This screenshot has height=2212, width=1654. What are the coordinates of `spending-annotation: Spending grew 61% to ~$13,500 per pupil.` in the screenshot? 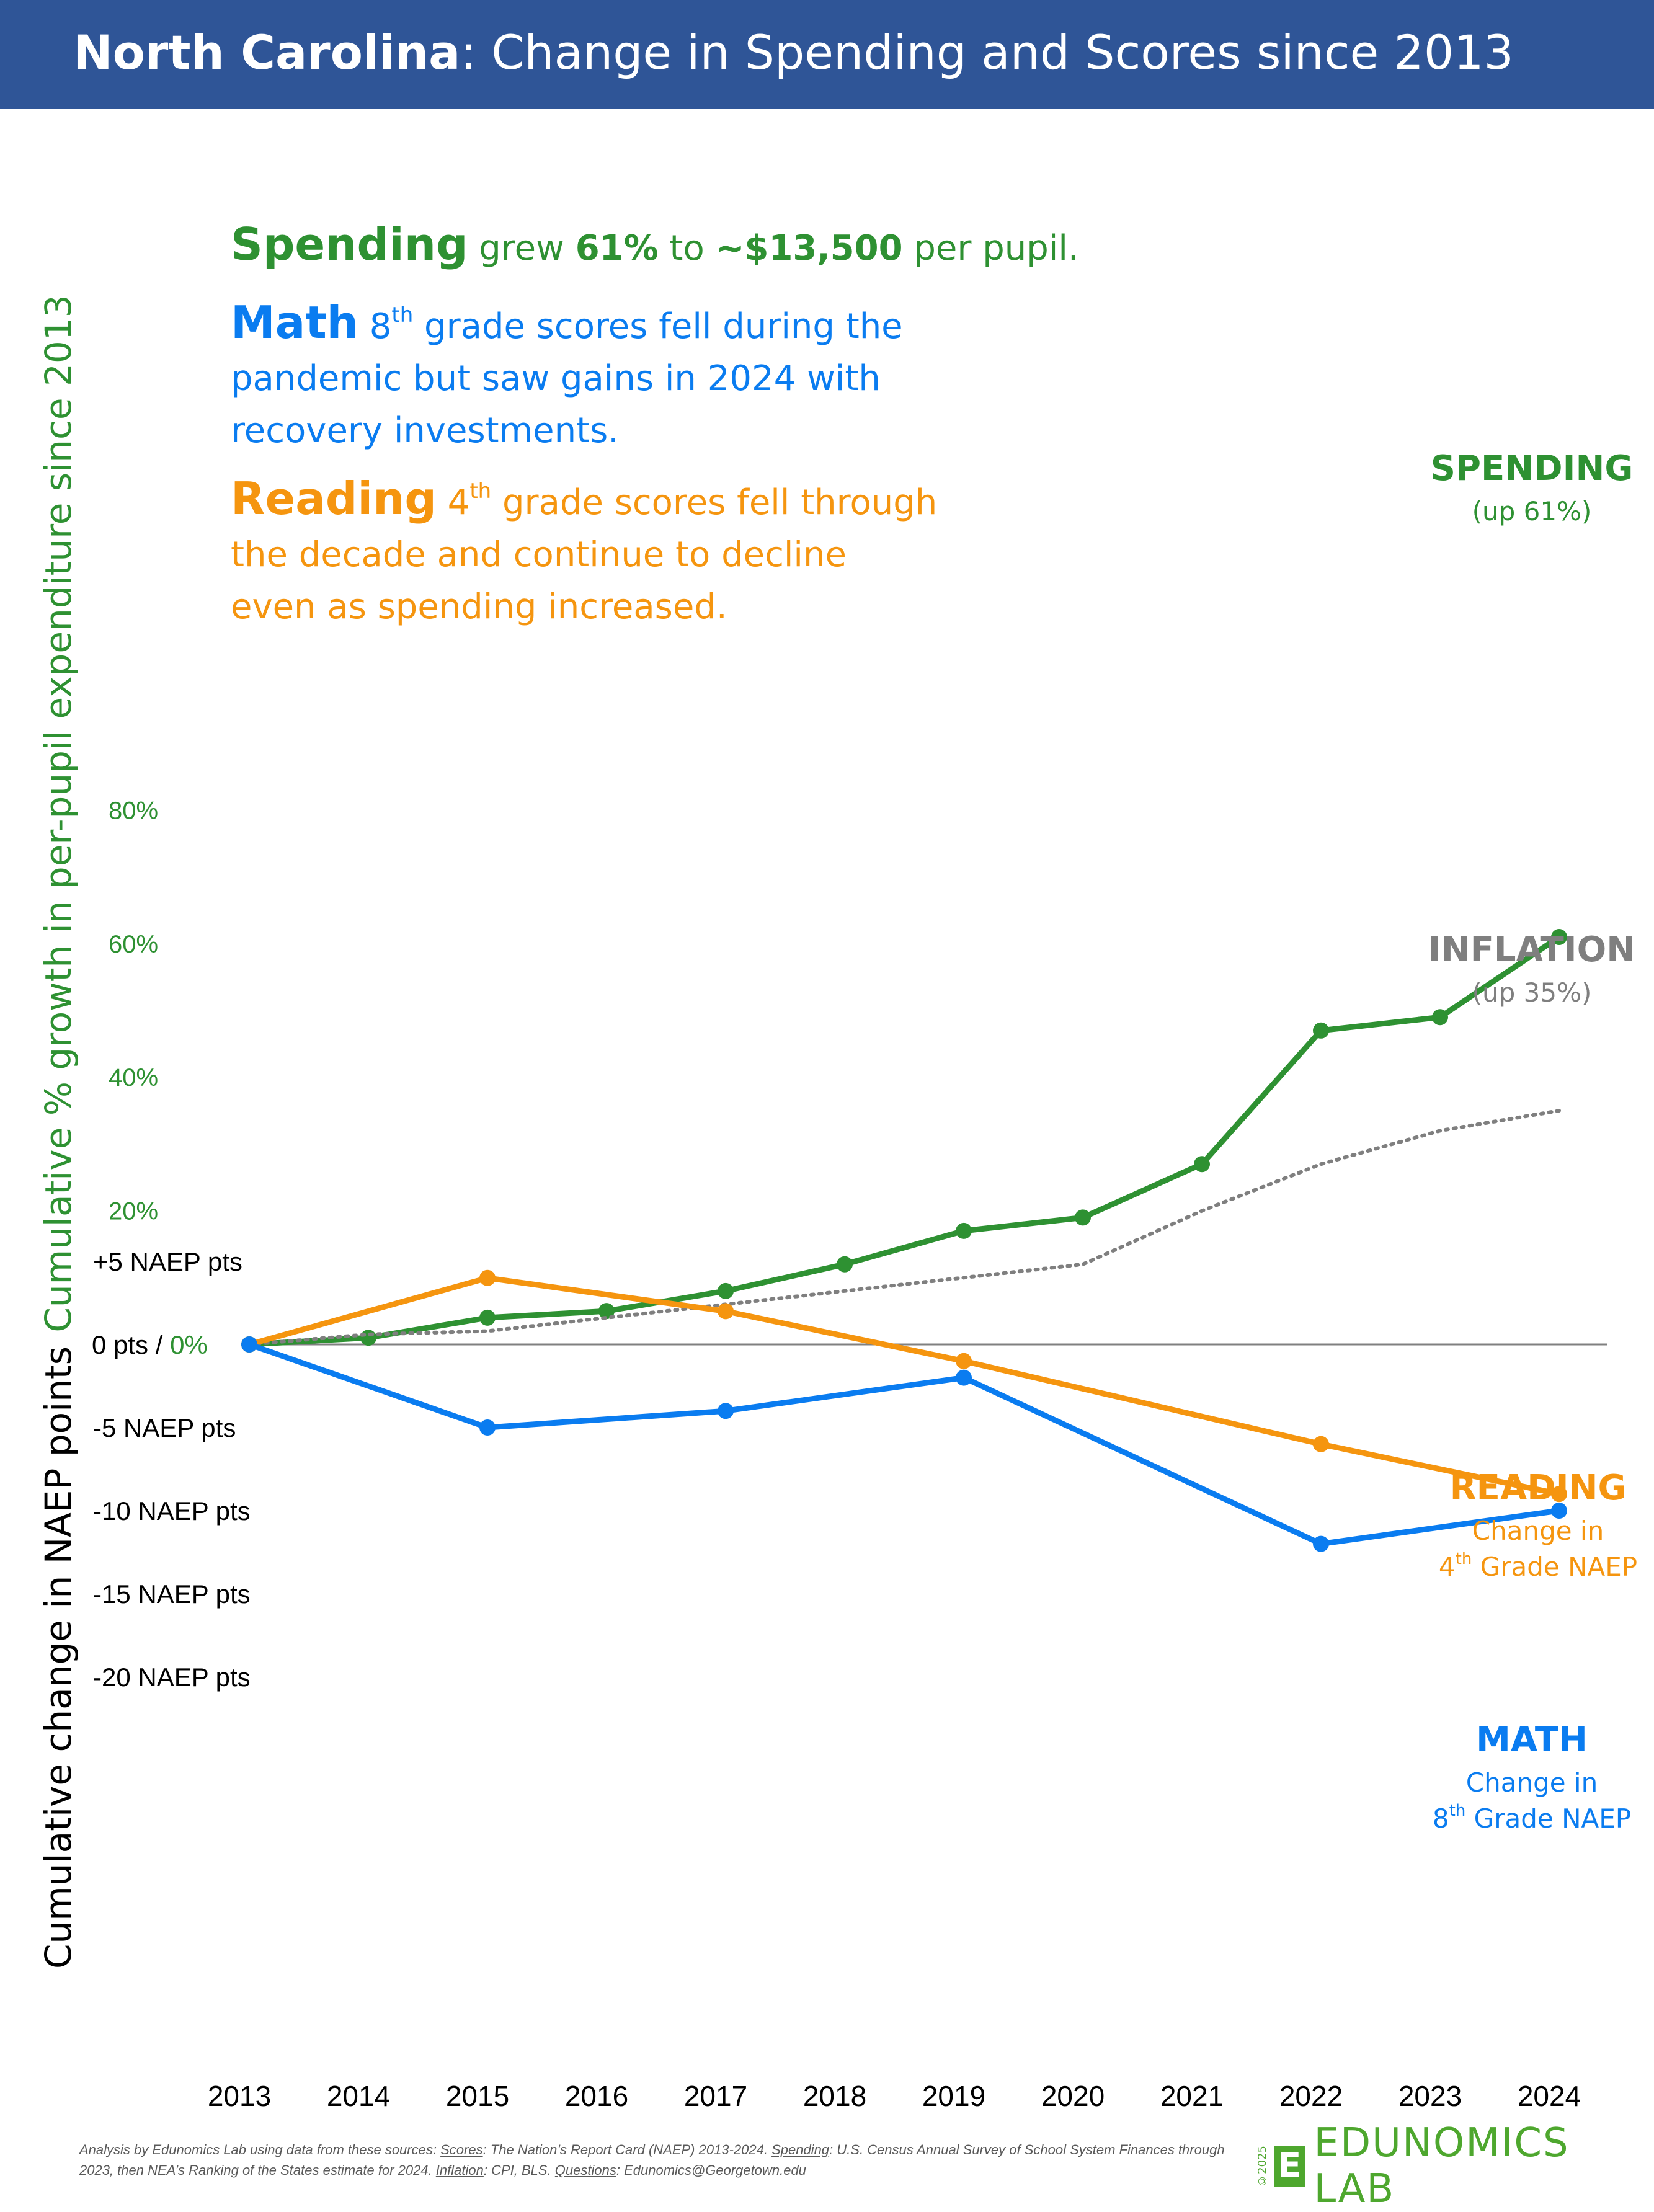 It's located at (655, 246).